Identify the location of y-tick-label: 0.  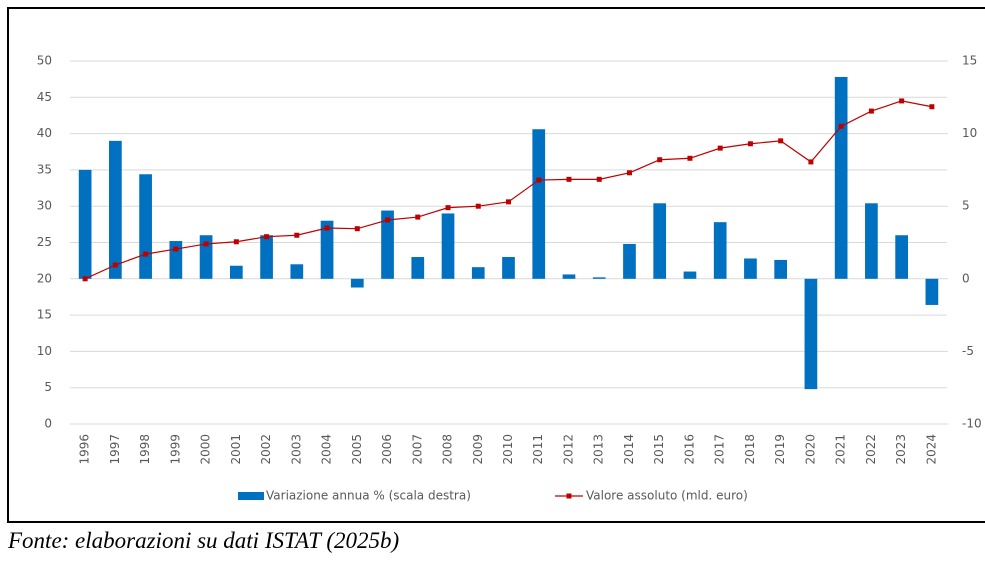
(48, 424).